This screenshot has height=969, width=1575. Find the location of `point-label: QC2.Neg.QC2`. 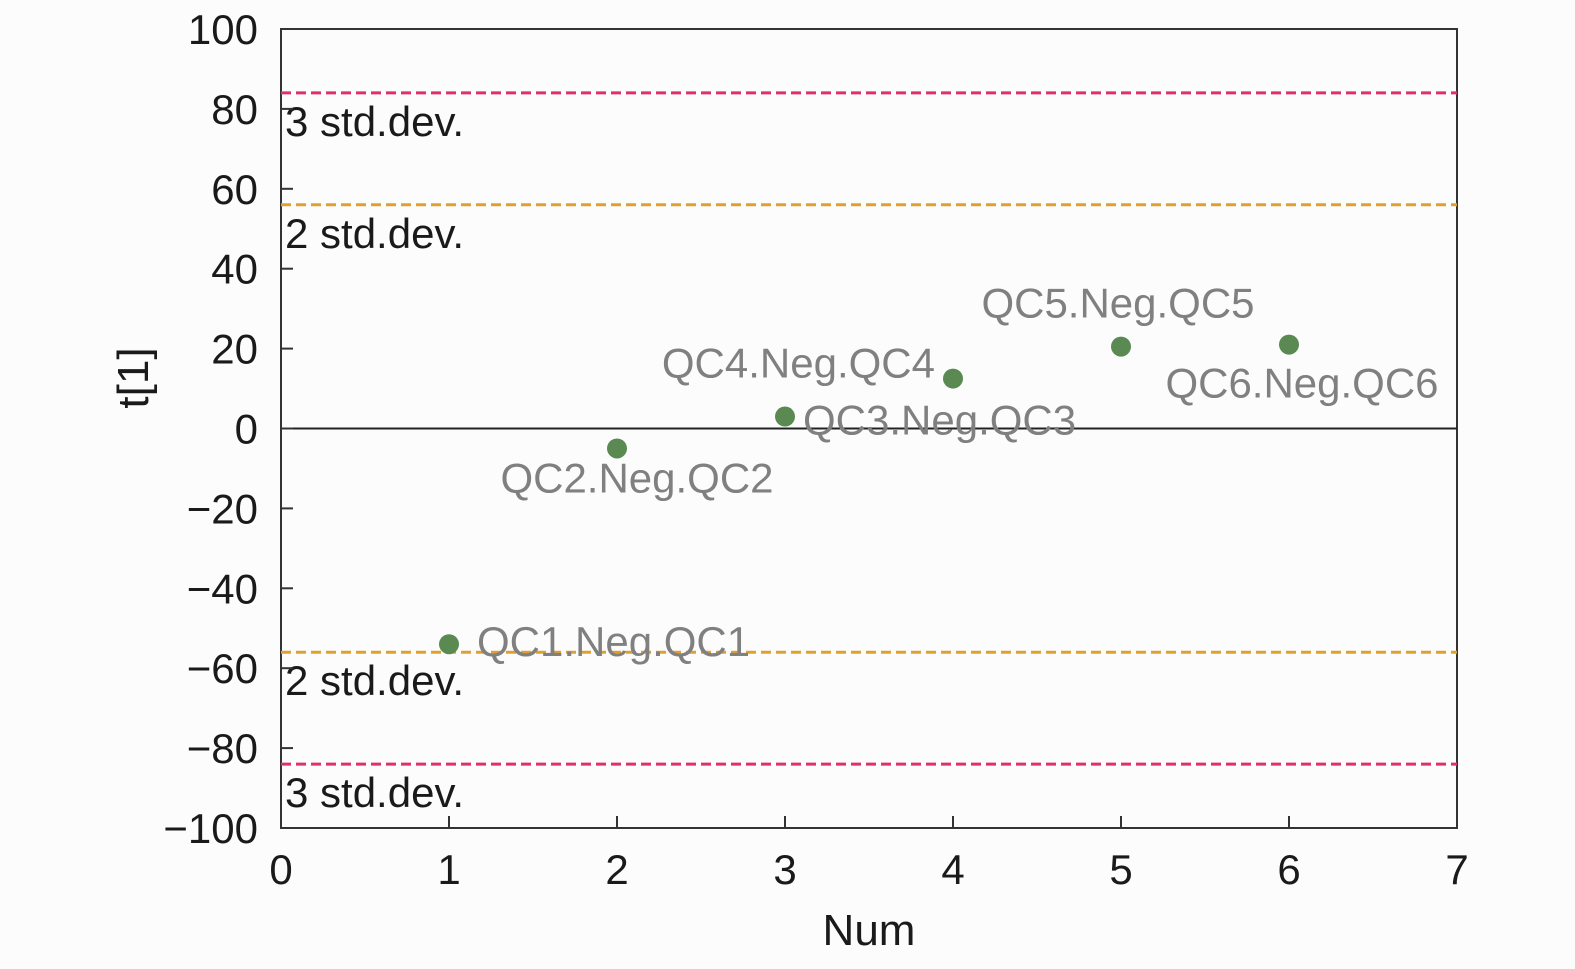

point-label: QC2.Neg.QC2 is located at coordinates (636, 477).